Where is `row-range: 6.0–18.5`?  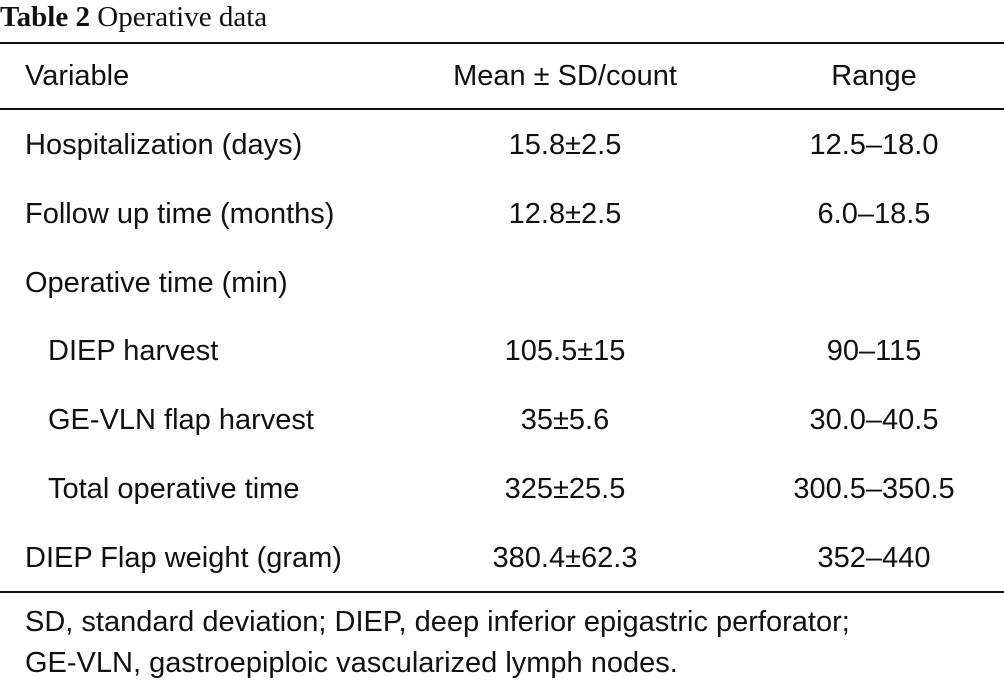
row-range: 6.0–18.5 is located at coordinates (874, 214).